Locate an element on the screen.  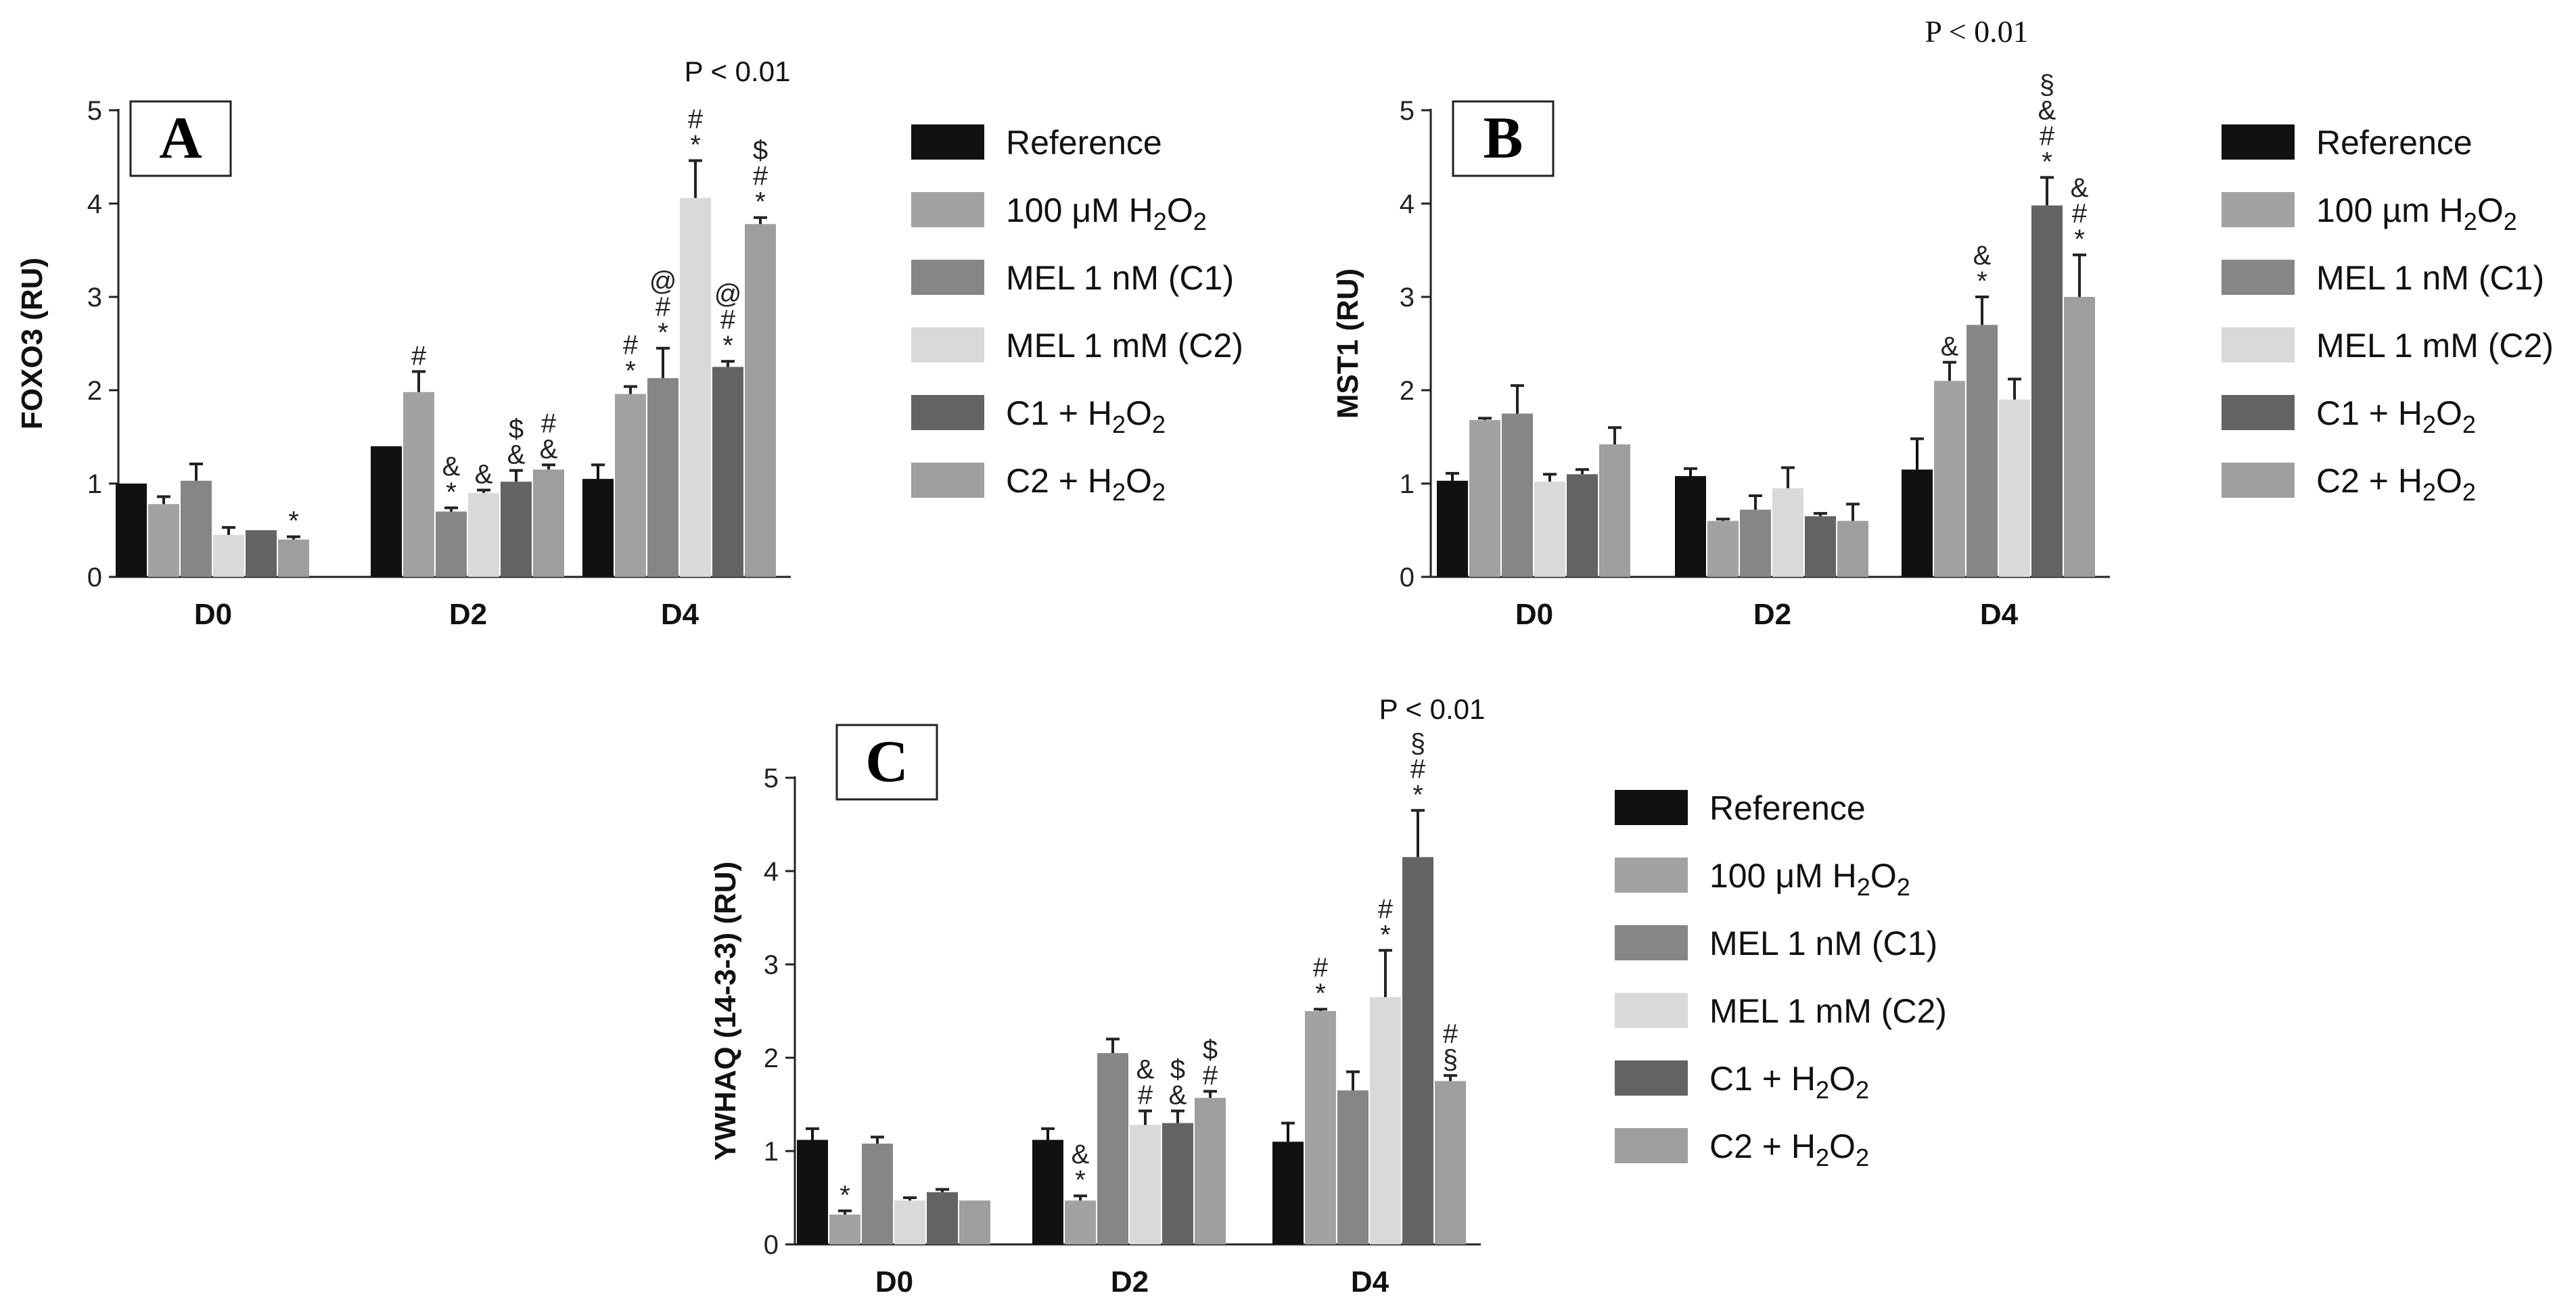
x-category-label: D0 is located at coordinates (213, 614).